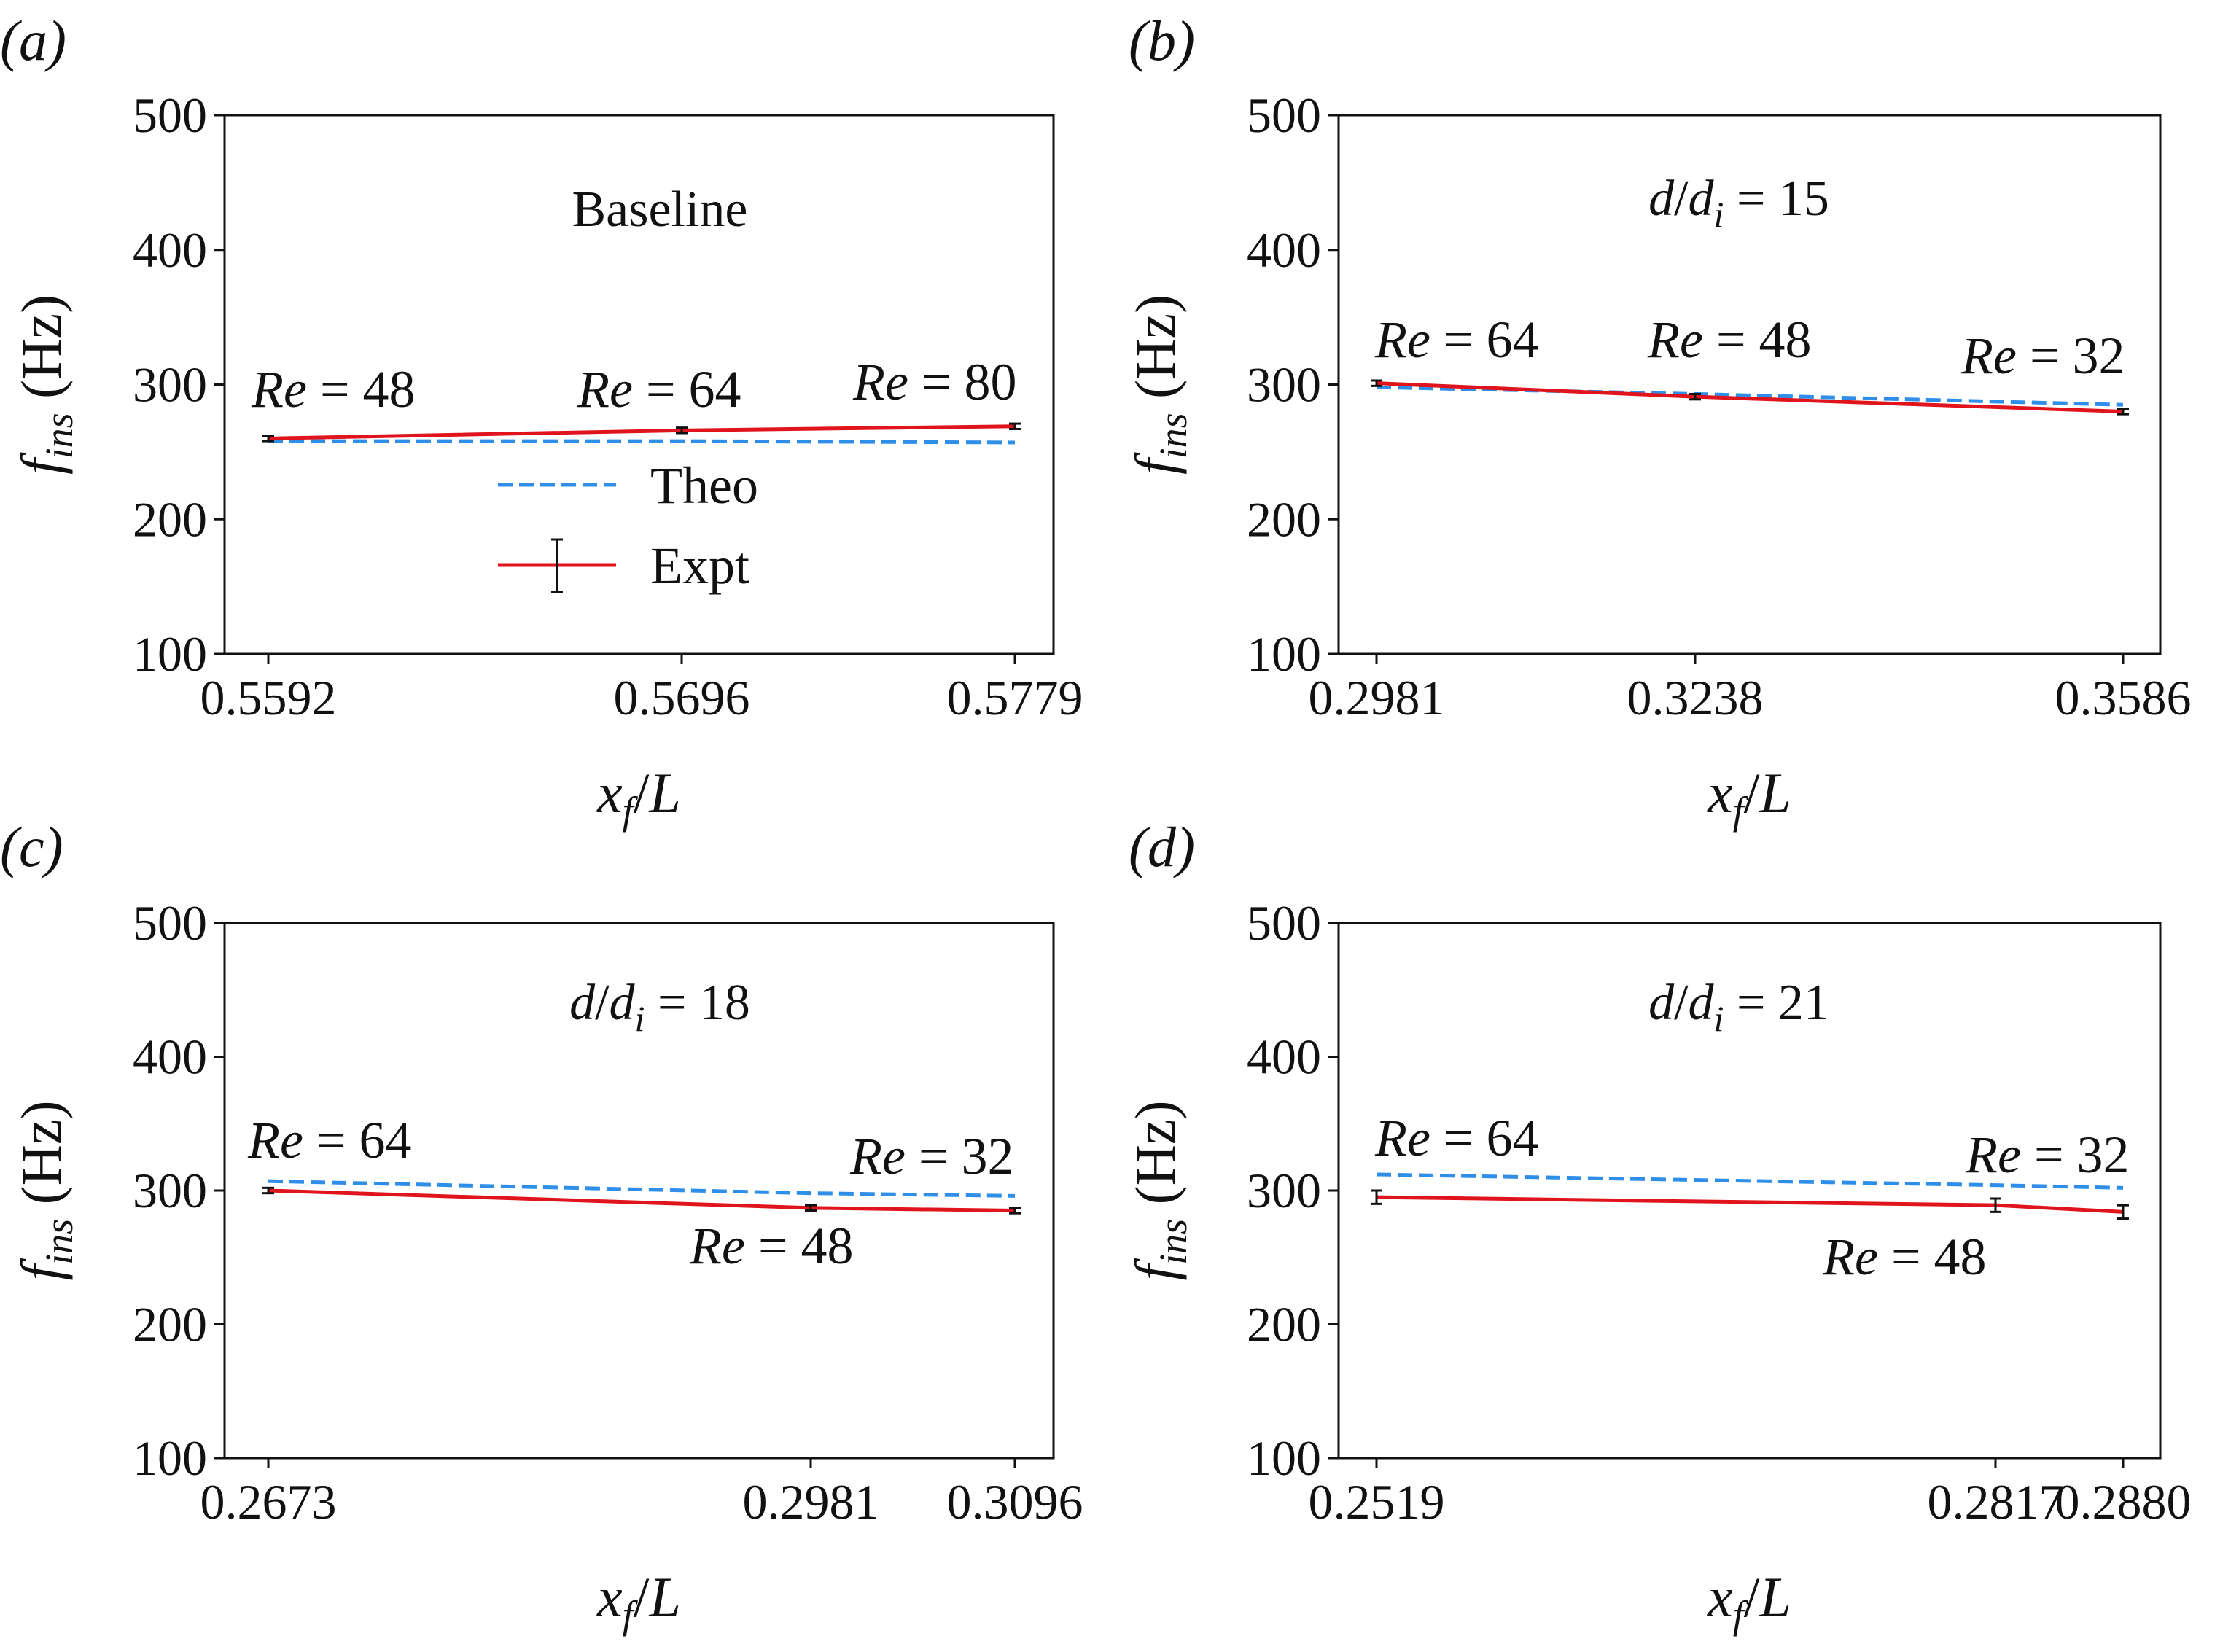 The height and width of the screenshot is (1652, 2239). I want to click on panel-title: d/di = 15, so click(1738, 203).